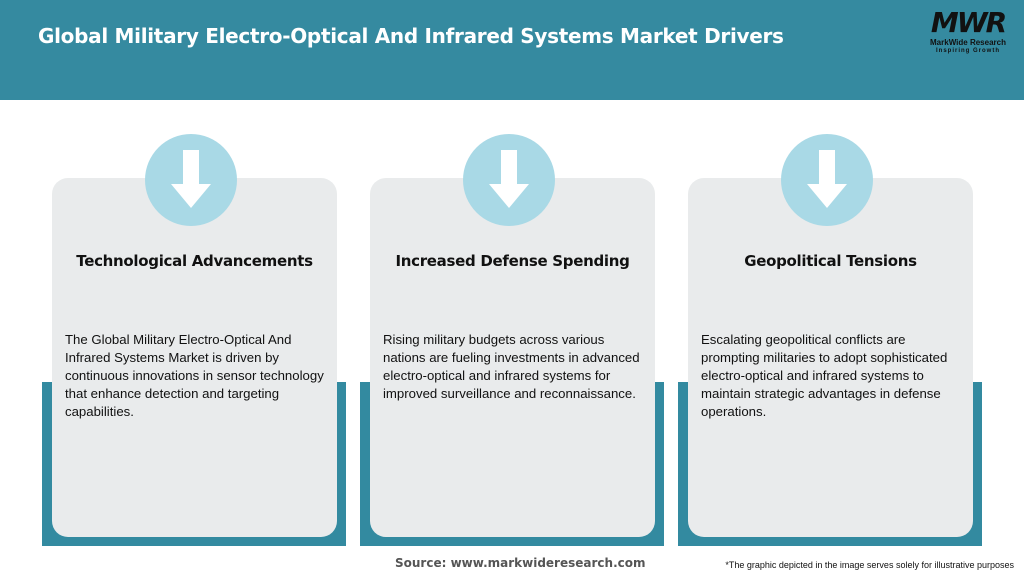 The image size is (1024, 576). Describe the element at coordinates (512, 261) in the screenshot. I see `card-title: Increased Defense Spending` at that location.